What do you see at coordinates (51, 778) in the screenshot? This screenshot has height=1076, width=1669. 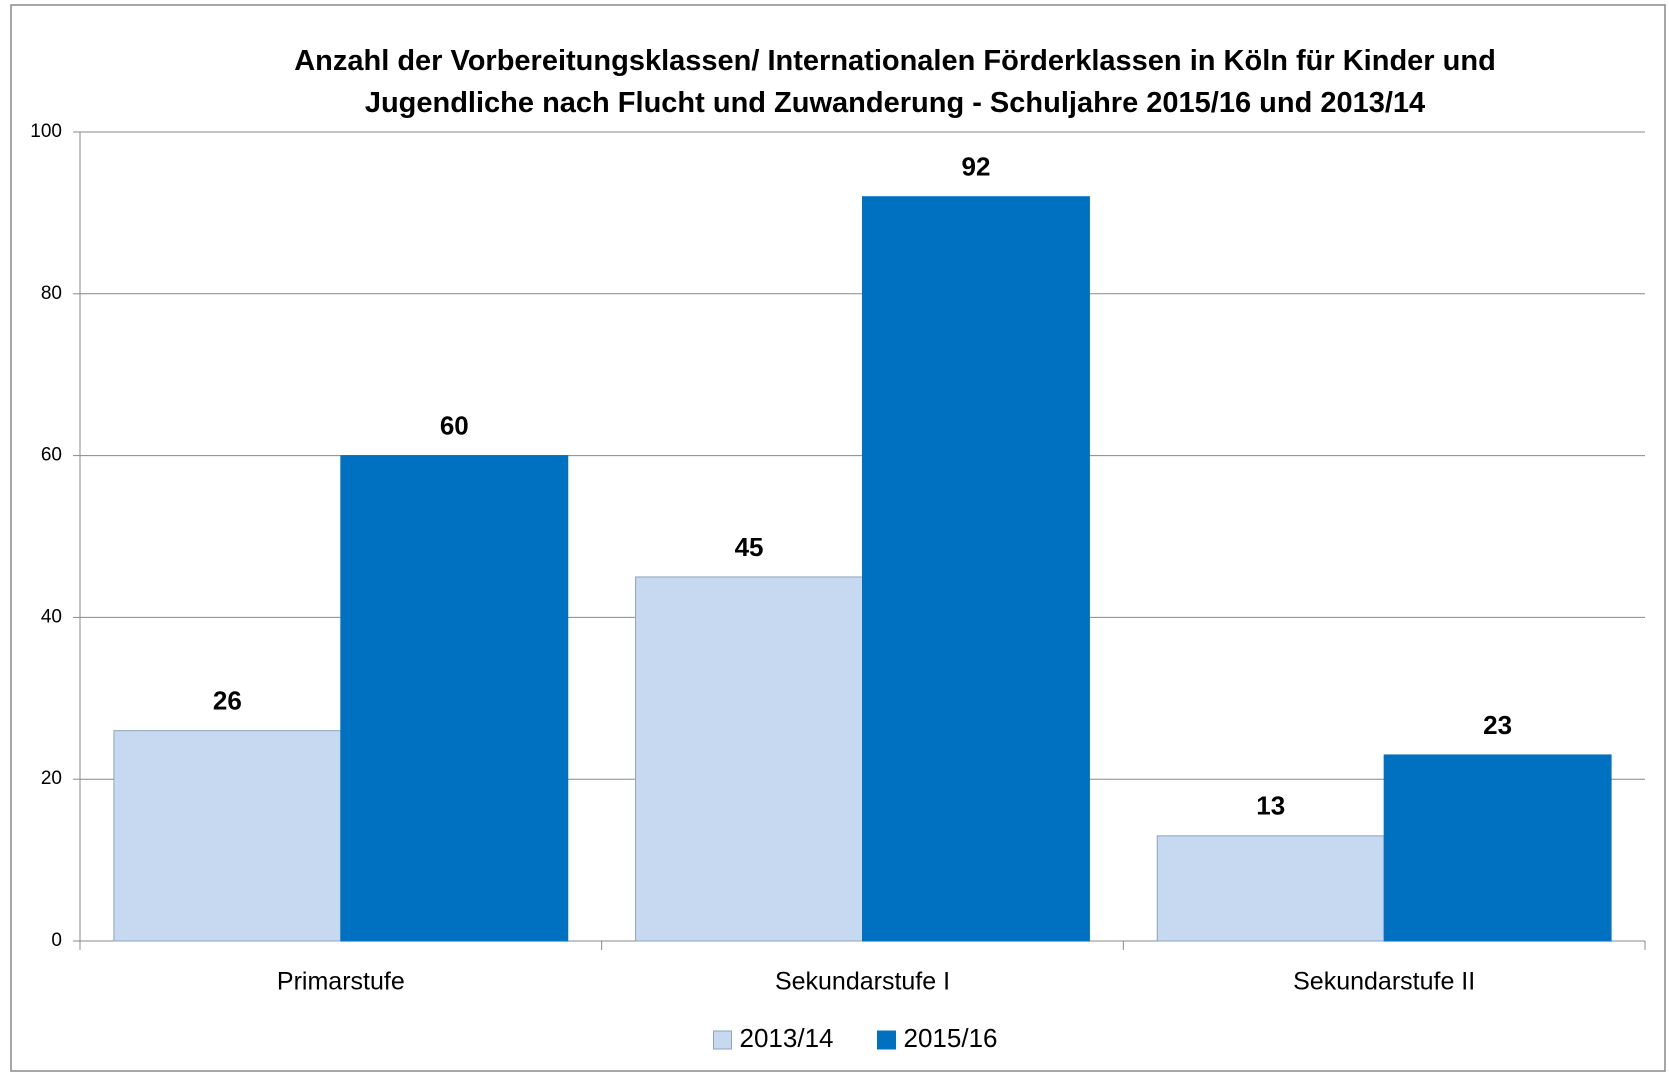 I see `y-tick-label: 20` at bounding box center [51, 778].